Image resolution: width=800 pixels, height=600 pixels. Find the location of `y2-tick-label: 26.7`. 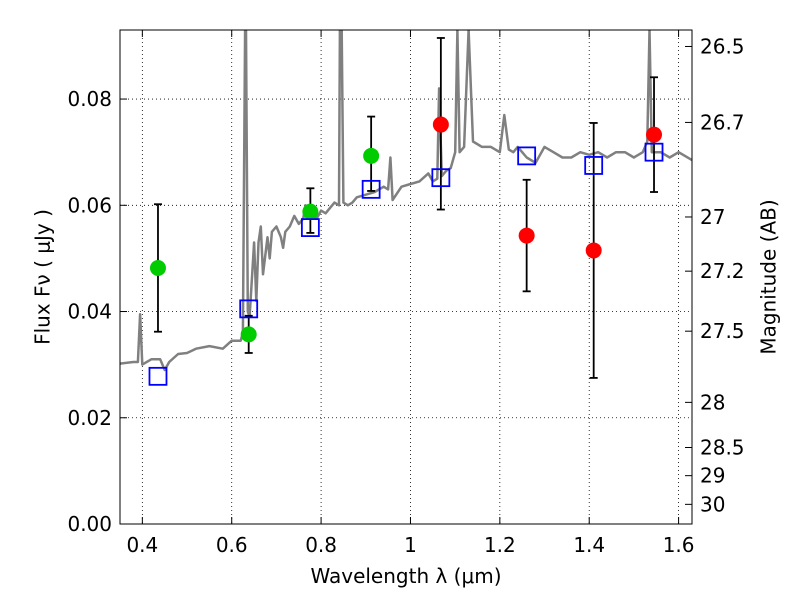

y2-tick-label: 26.7 is located at coordinates (722, 122).